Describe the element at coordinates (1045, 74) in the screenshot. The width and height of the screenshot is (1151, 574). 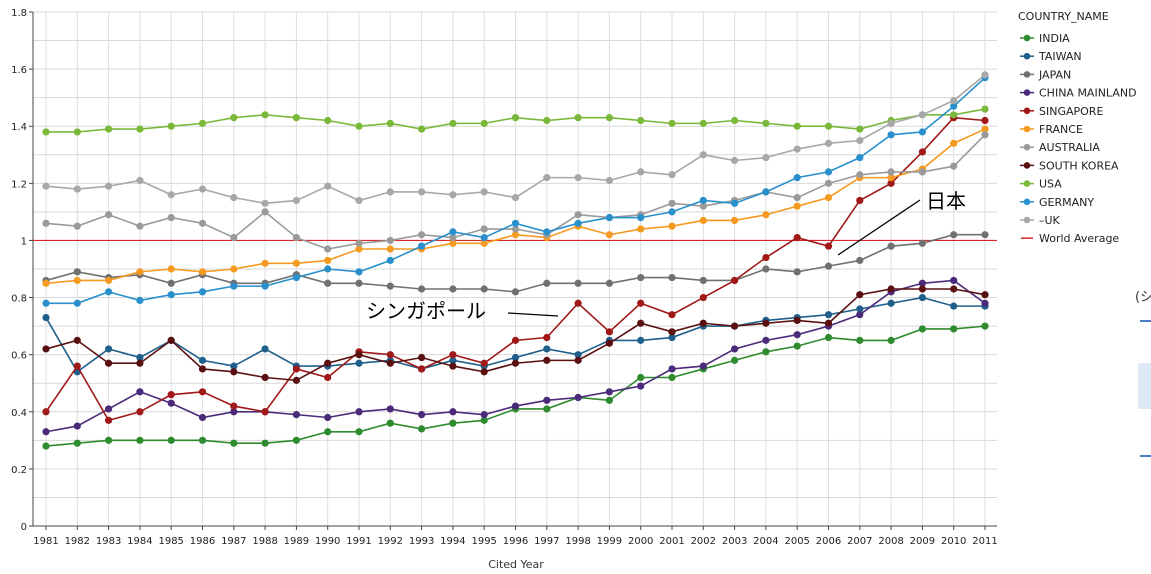
I see `legend-item: JAPAN` at that location.